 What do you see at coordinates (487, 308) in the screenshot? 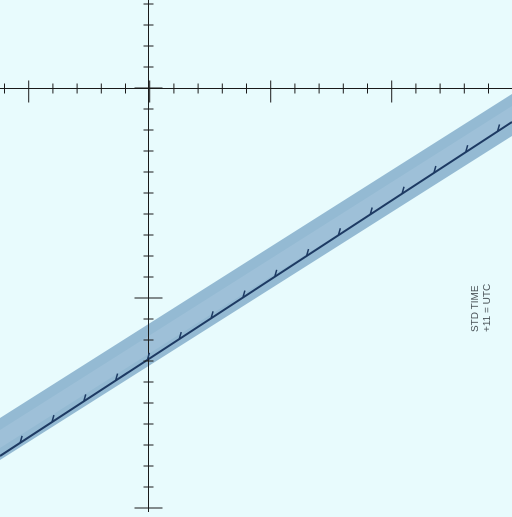
I see `zone-label-line2: +11 = UTC` at bounding box center [487, 308].